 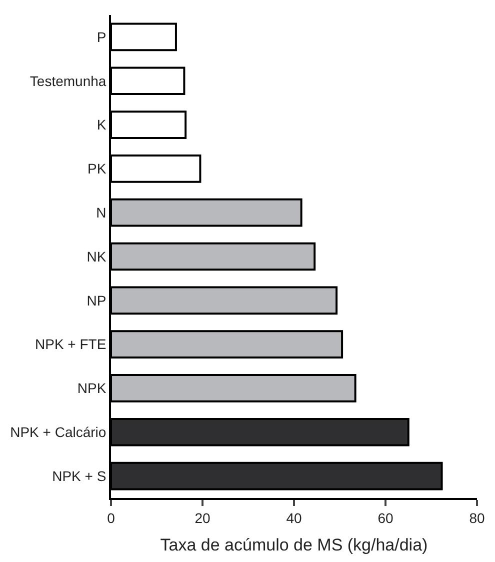 I want to click on x-tick-label: 40, so click(x=294, y=518).